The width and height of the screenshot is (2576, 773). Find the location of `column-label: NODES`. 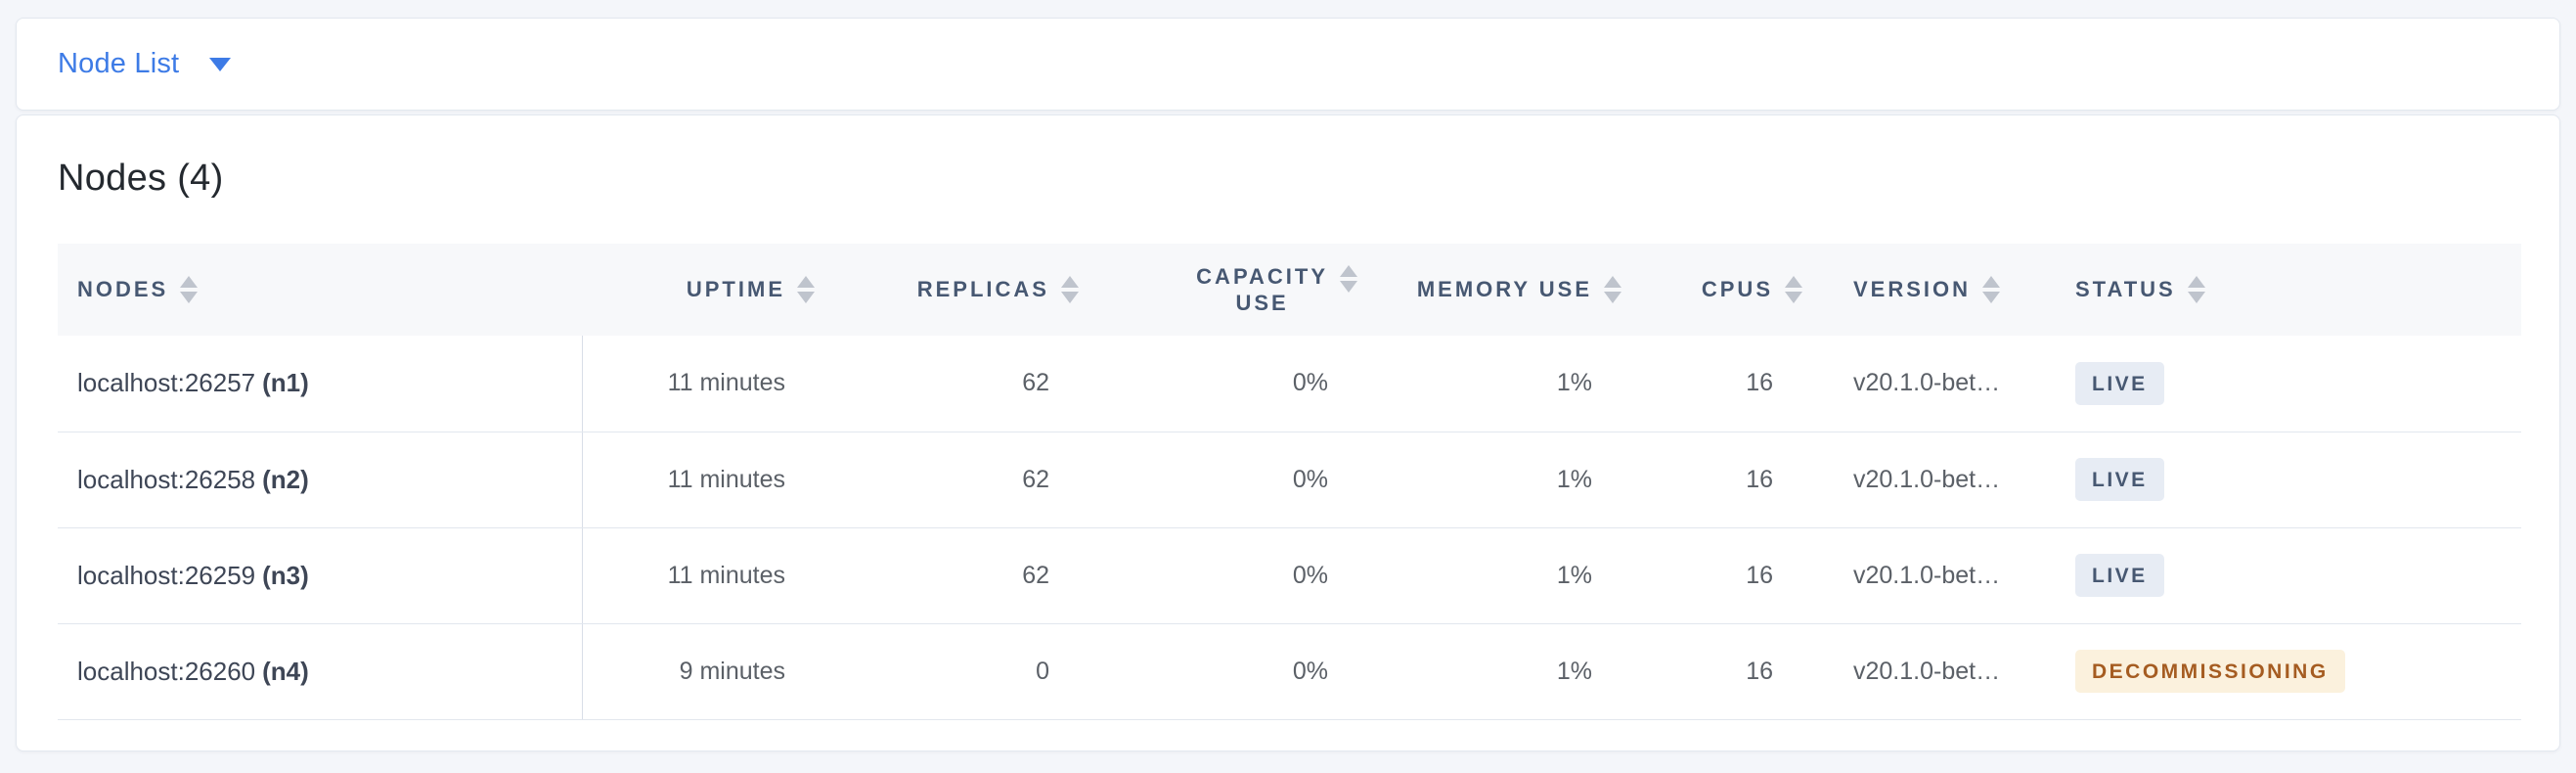

column-label: NODES is located at coordinates (123, 289).